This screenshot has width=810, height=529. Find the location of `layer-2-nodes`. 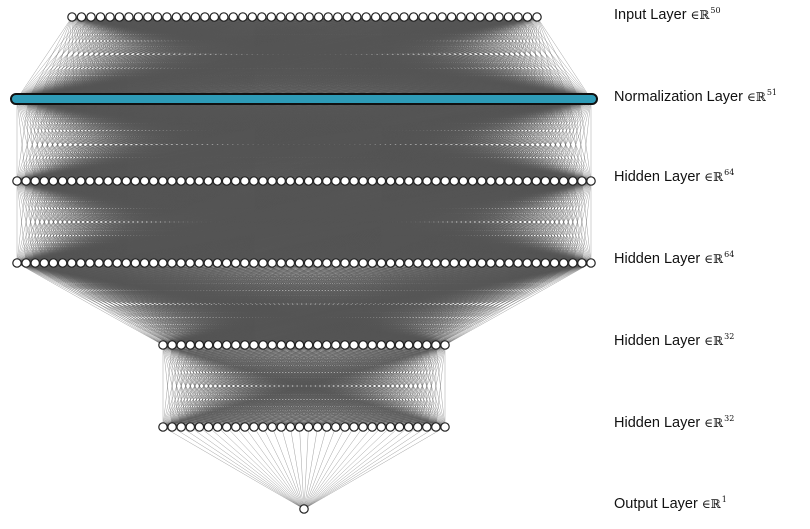

layer-2-nodes is located at coordinates (304, 181).